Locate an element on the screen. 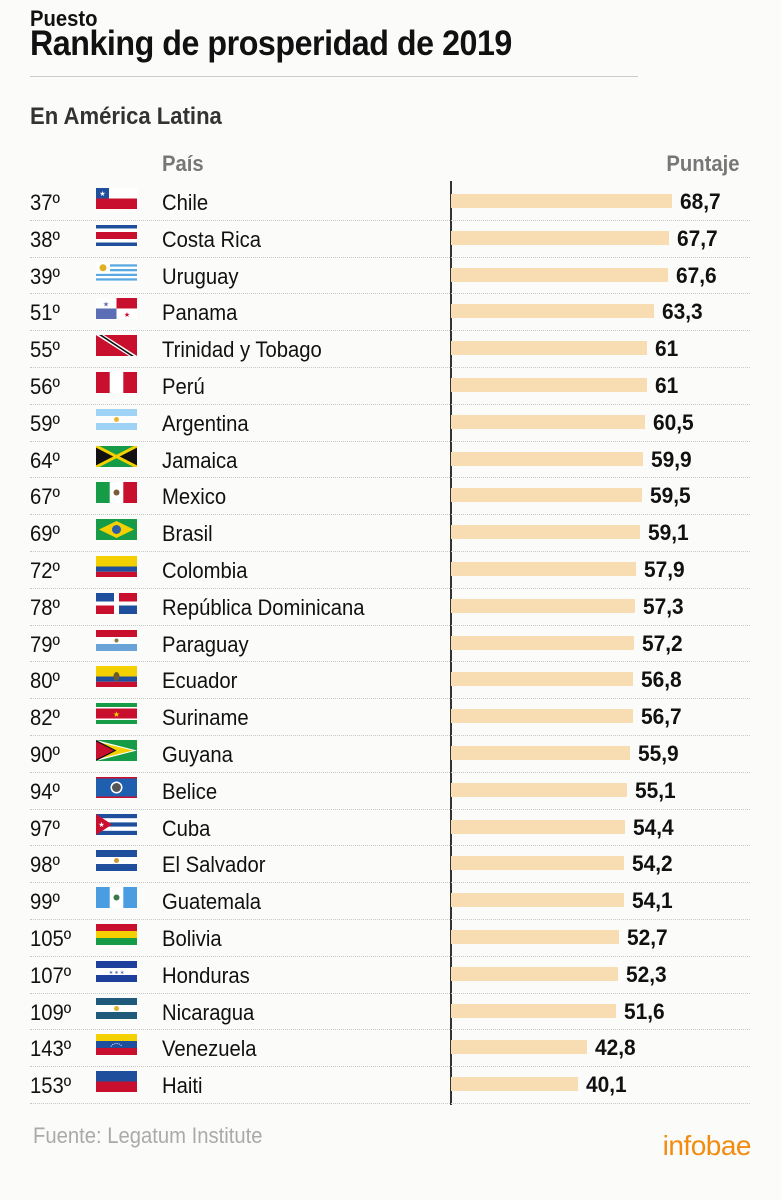 The image size is (781, 1200). table-row: 72º Colombia 57,9 is located at coordinates (390, 570).